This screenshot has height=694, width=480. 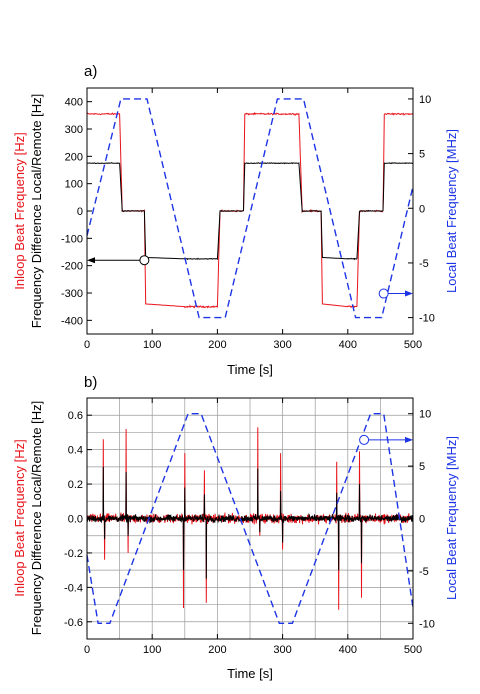 What do you see at coordinates (75, 451) in the screenshot?
I see `y-tick-label-left: 0.4` at bounding box center [75, 451].